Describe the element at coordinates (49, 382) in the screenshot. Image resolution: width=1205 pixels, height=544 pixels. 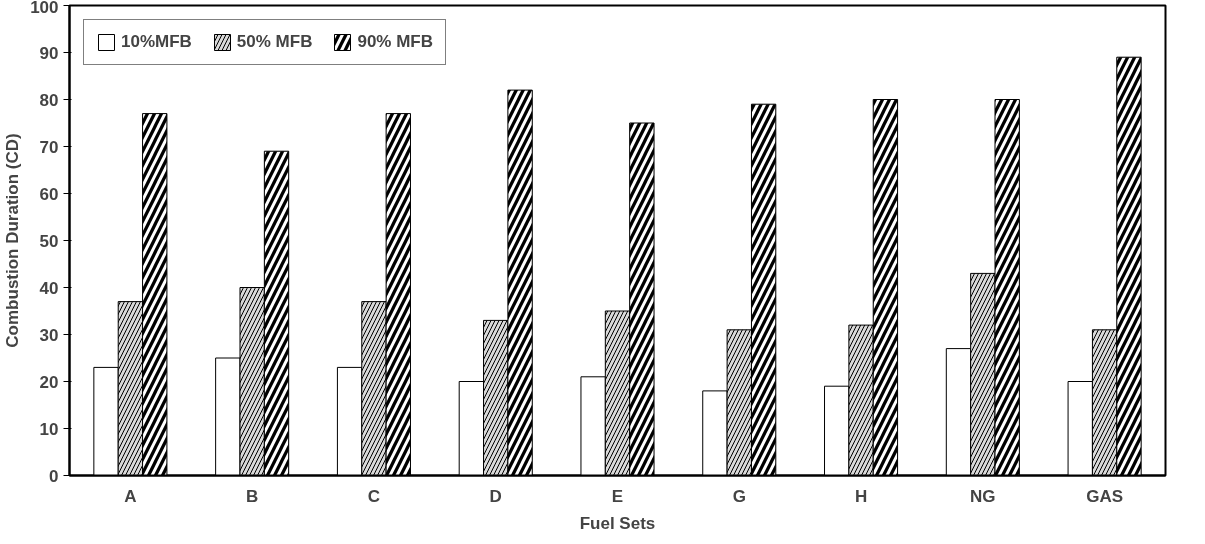
I see `y-tick-label: 20` at that location.